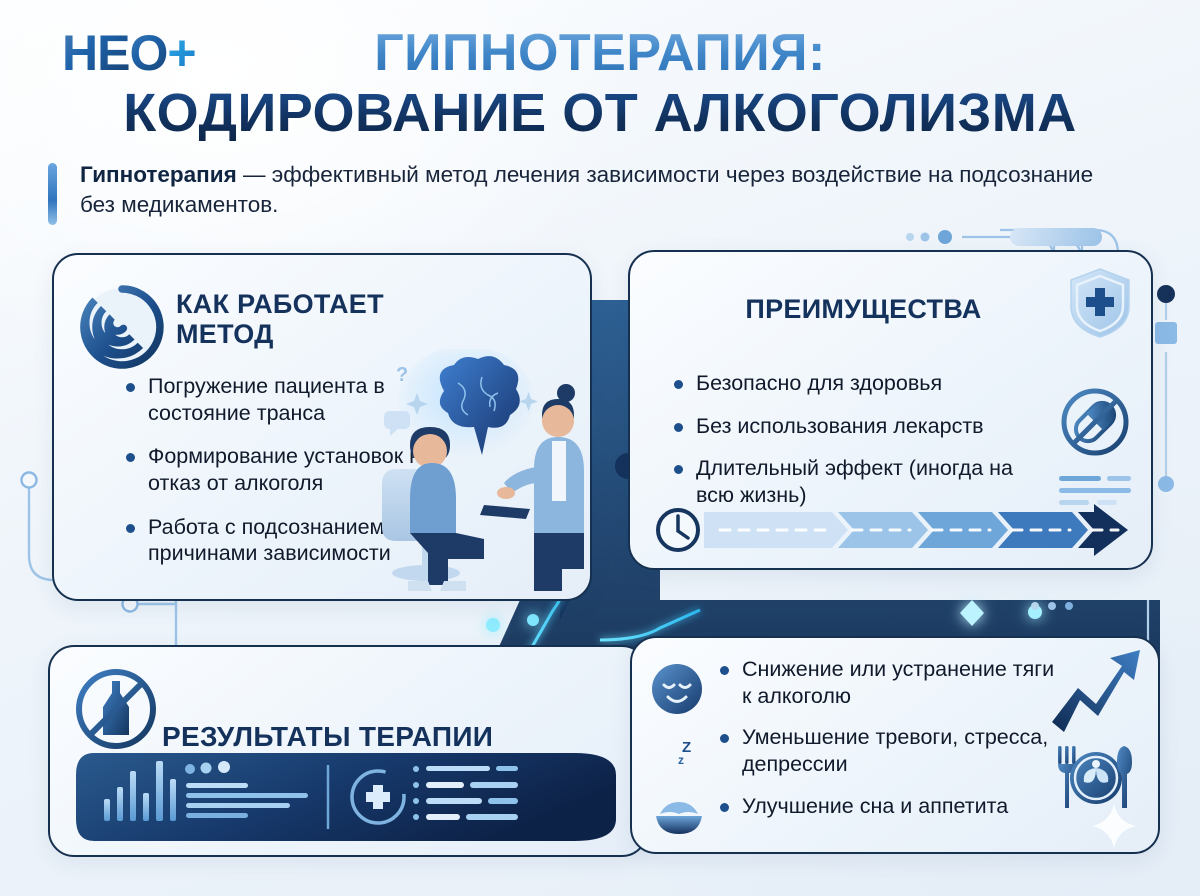 This screenshot has width=1200, height=896. I want to click on card-title-method: КАК РАБОТАЕТ МЕТОД, so click(280, 319).